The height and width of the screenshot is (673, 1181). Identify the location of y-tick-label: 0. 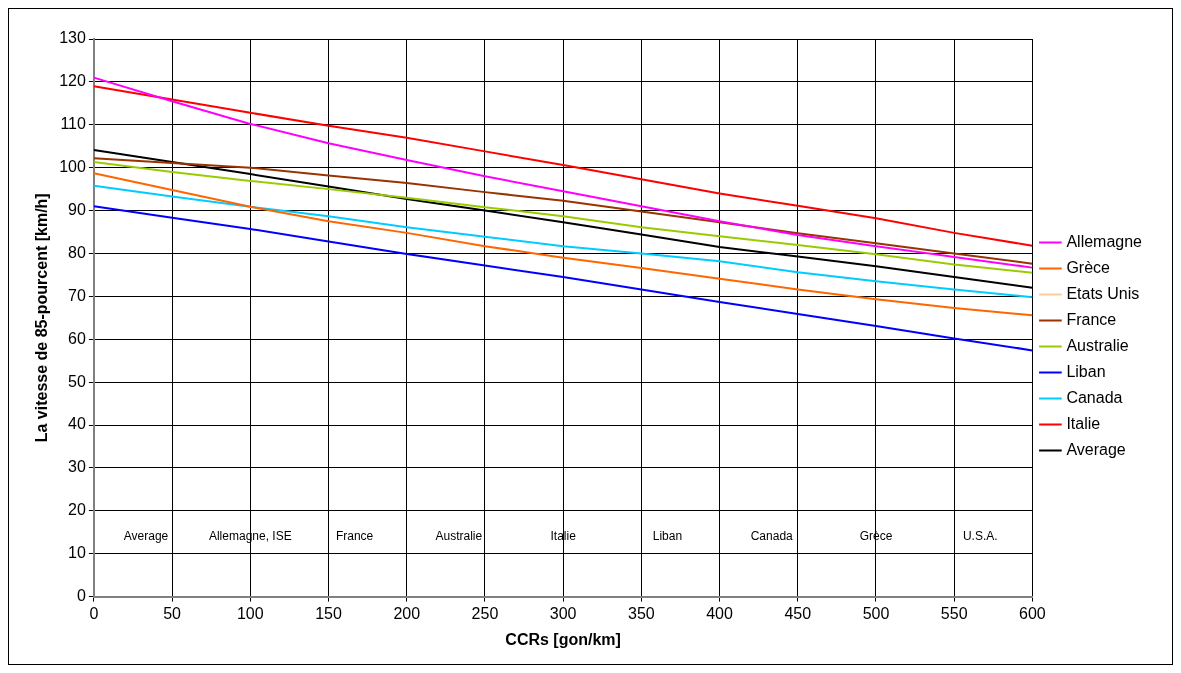
(81, 596).